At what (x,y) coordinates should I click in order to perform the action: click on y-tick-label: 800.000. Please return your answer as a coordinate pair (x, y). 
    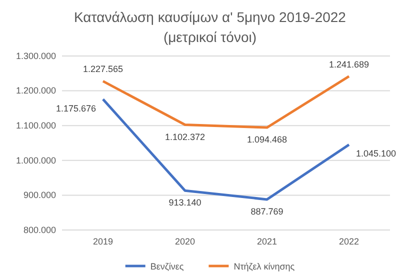
    Looking at the image, I should click on (39, 229).